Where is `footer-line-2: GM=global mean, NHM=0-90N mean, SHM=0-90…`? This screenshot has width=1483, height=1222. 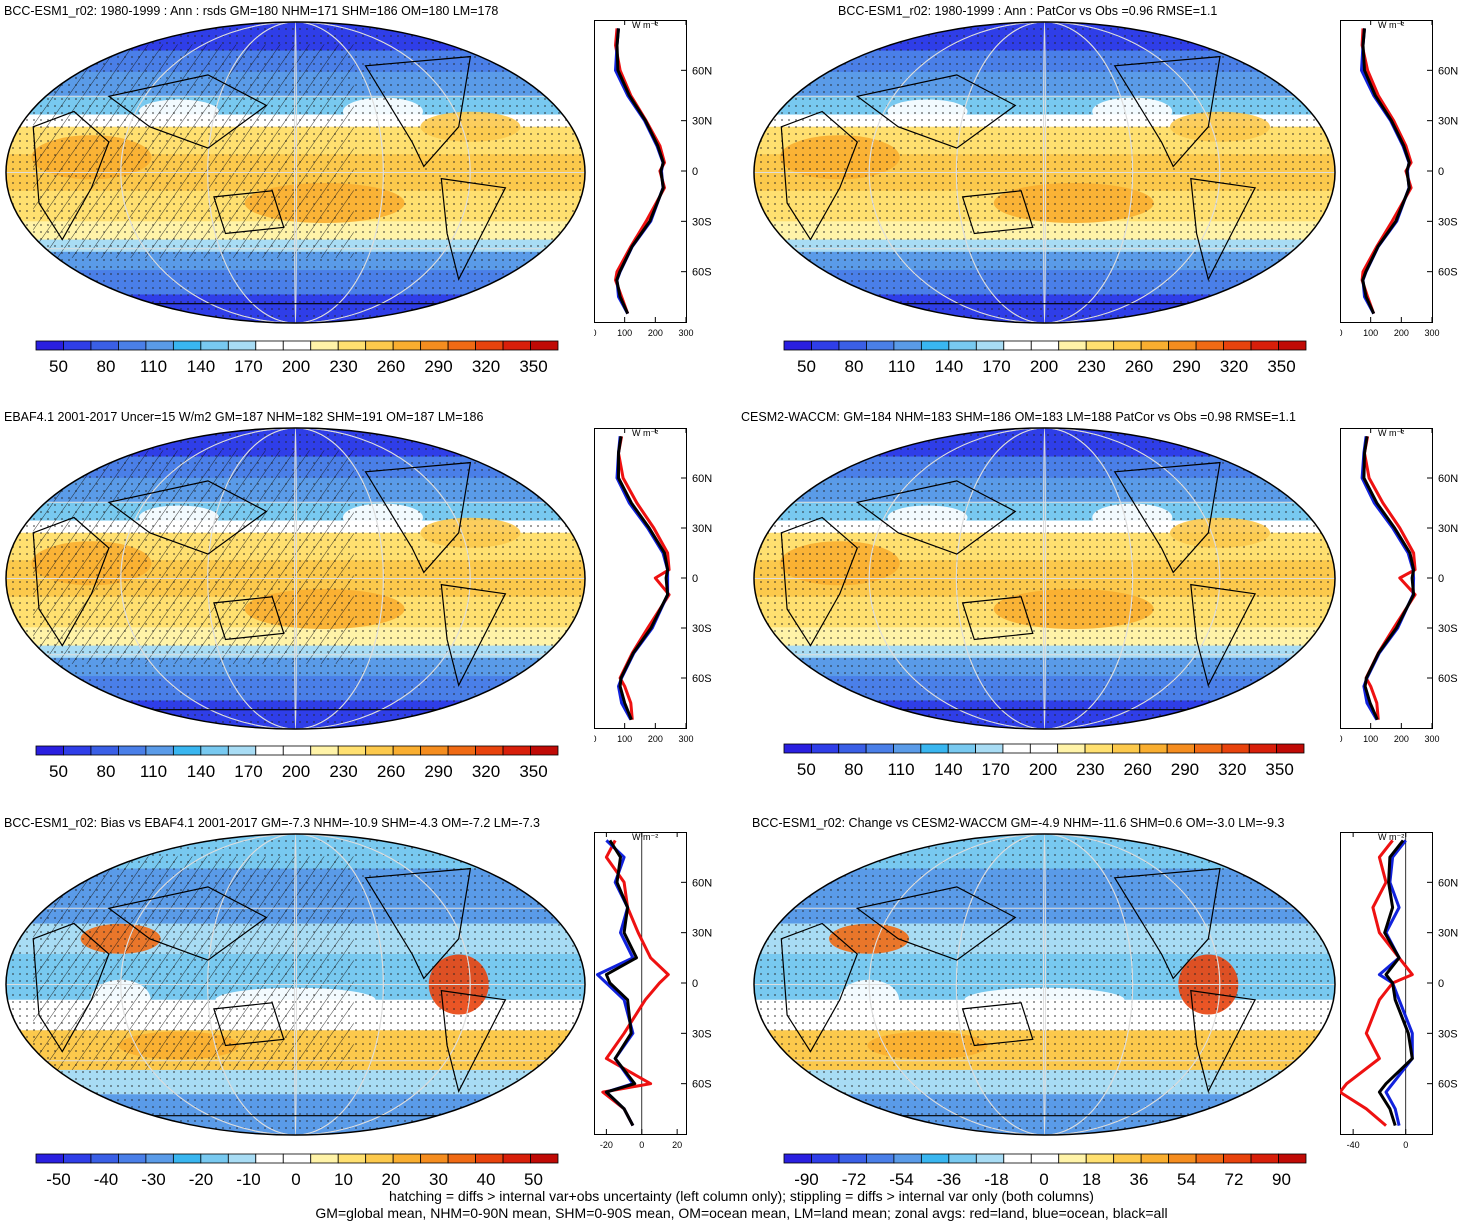
footer-line-2: GM=global mean, NHM=0-90N mean, SHM=0-90… is located at coordinates (741, 1213).